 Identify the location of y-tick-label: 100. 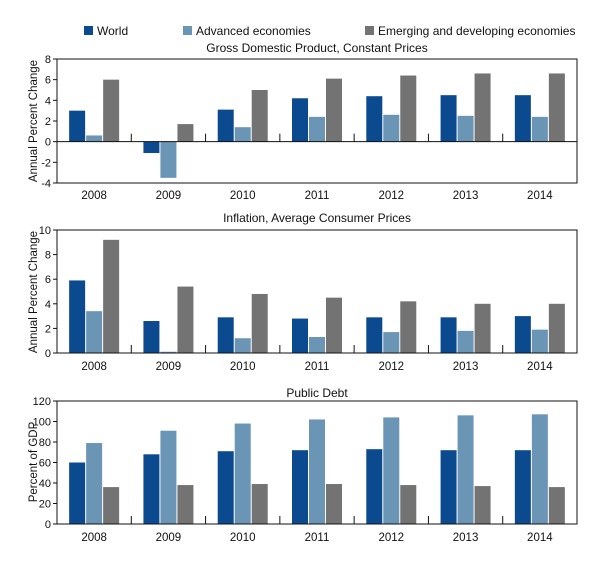
(42, 423).